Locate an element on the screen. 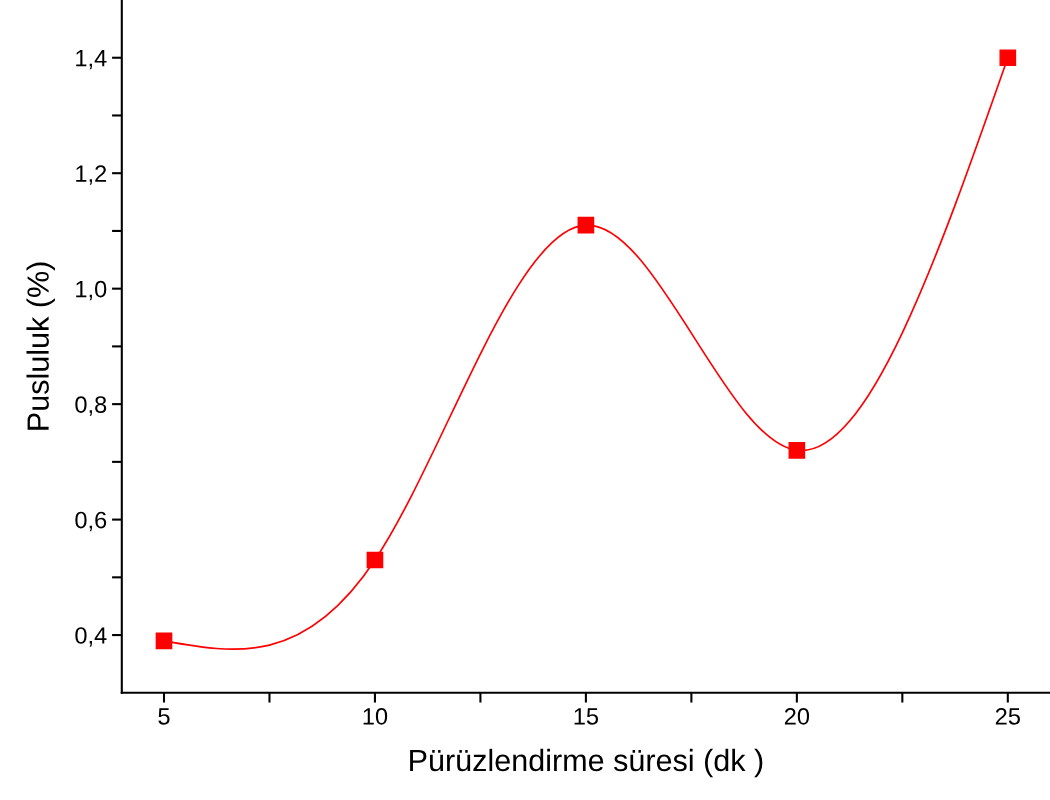 This screenshot has width=1050, height=800. x-tick-label: 25 is located at coordinates (1007, 716).